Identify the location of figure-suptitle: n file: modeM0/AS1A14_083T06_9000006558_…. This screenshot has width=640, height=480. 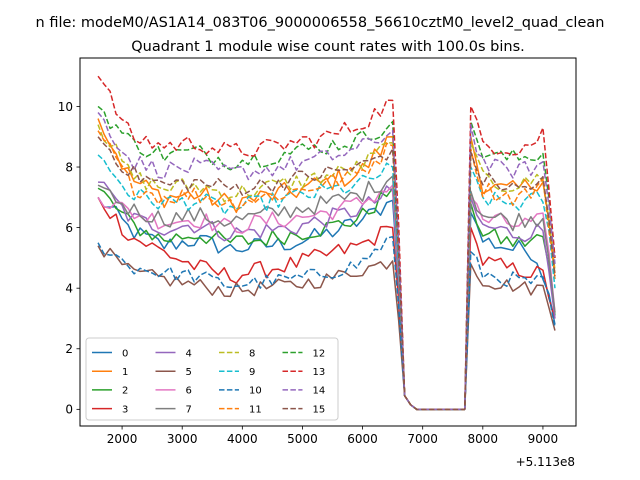
(320, 23).